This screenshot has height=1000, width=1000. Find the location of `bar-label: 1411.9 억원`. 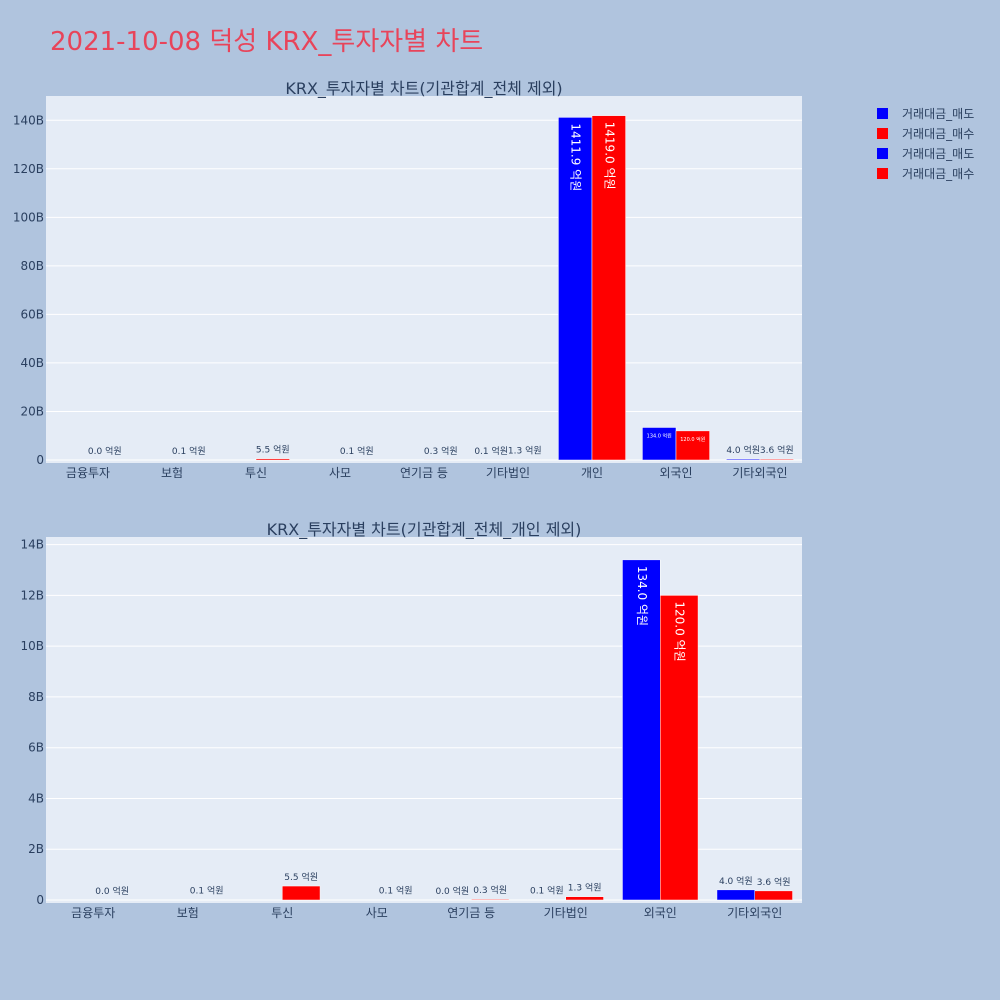

bar-label: 1411.9 억원 is located at coordinates (576, 157).